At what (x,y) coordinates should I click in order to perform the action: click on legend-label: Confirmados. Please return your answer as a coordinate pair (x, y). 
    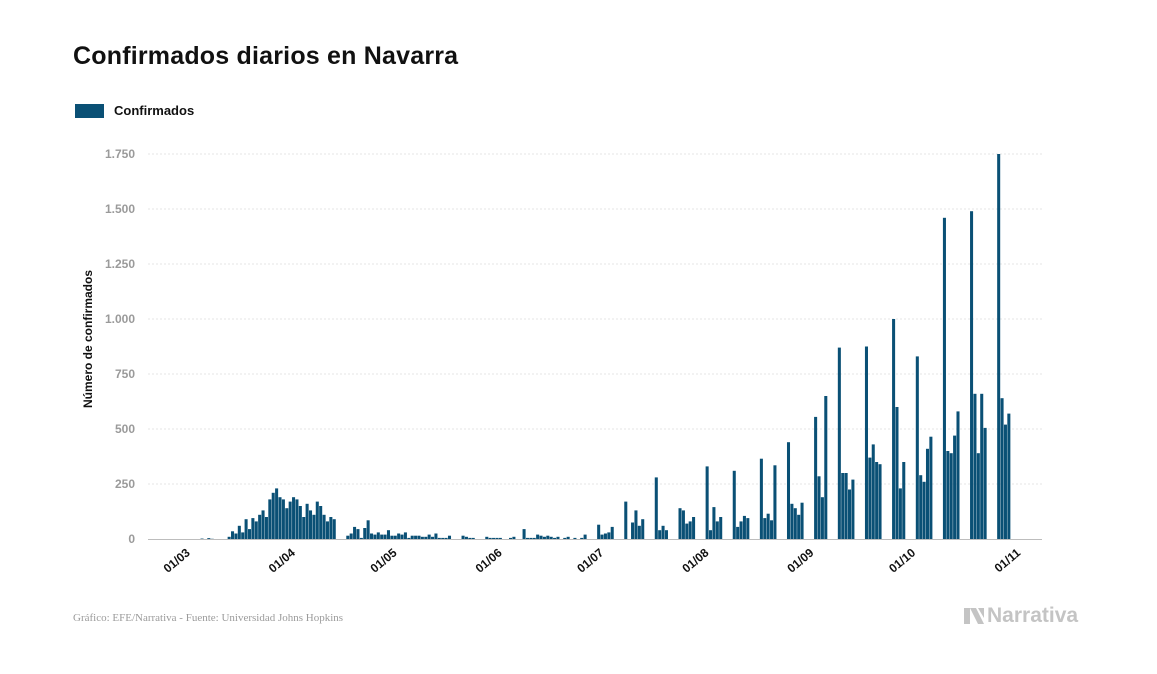
    Looking at the image, I should click on (154, 110).